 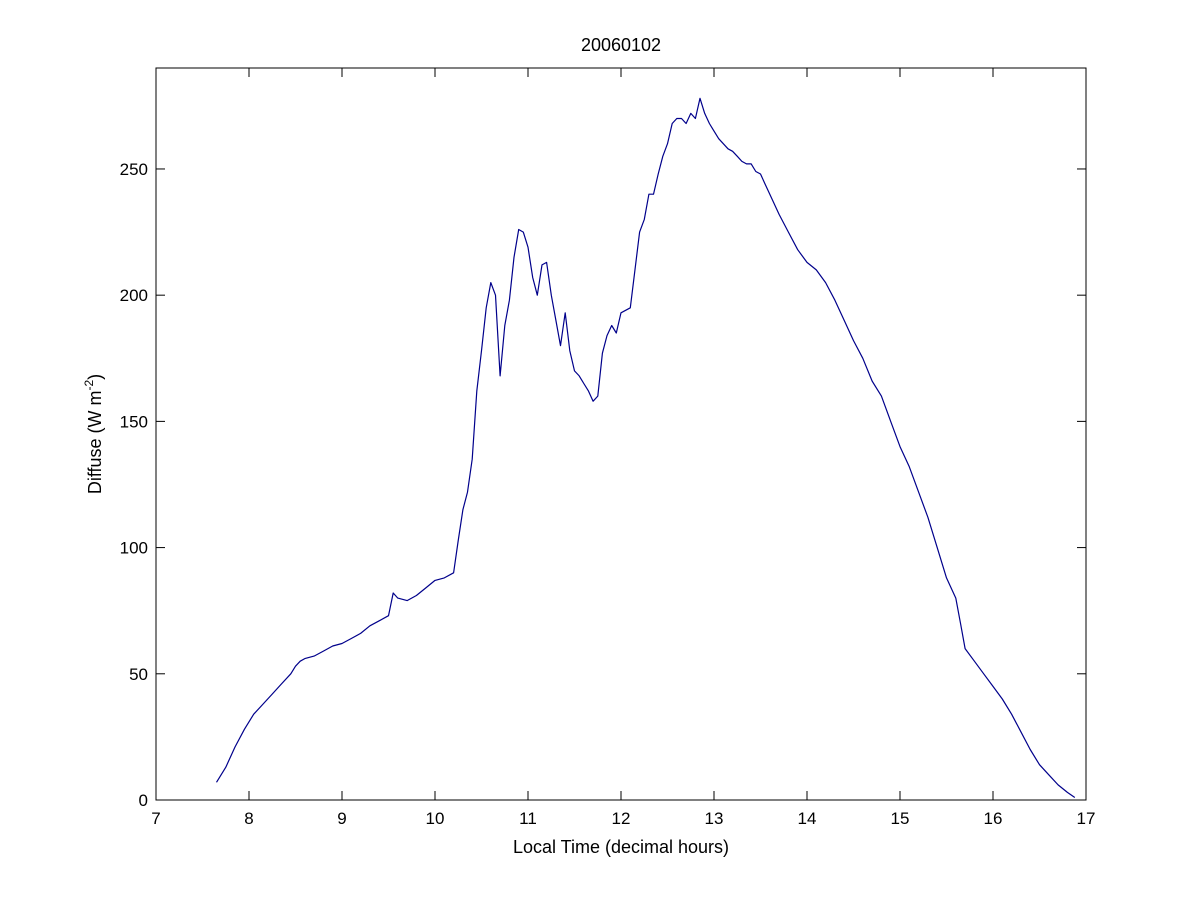 I want to click on x-tick-label: 7, so click(x=155, y=818).